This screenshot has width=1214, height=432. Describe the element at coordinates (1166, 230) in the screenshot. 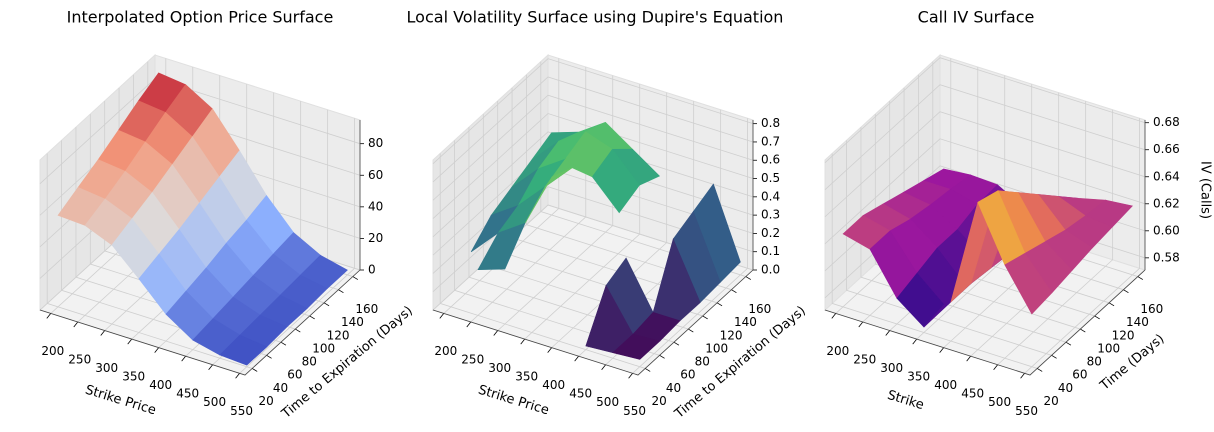

I see `z-tick-label: 0.60` at that location.